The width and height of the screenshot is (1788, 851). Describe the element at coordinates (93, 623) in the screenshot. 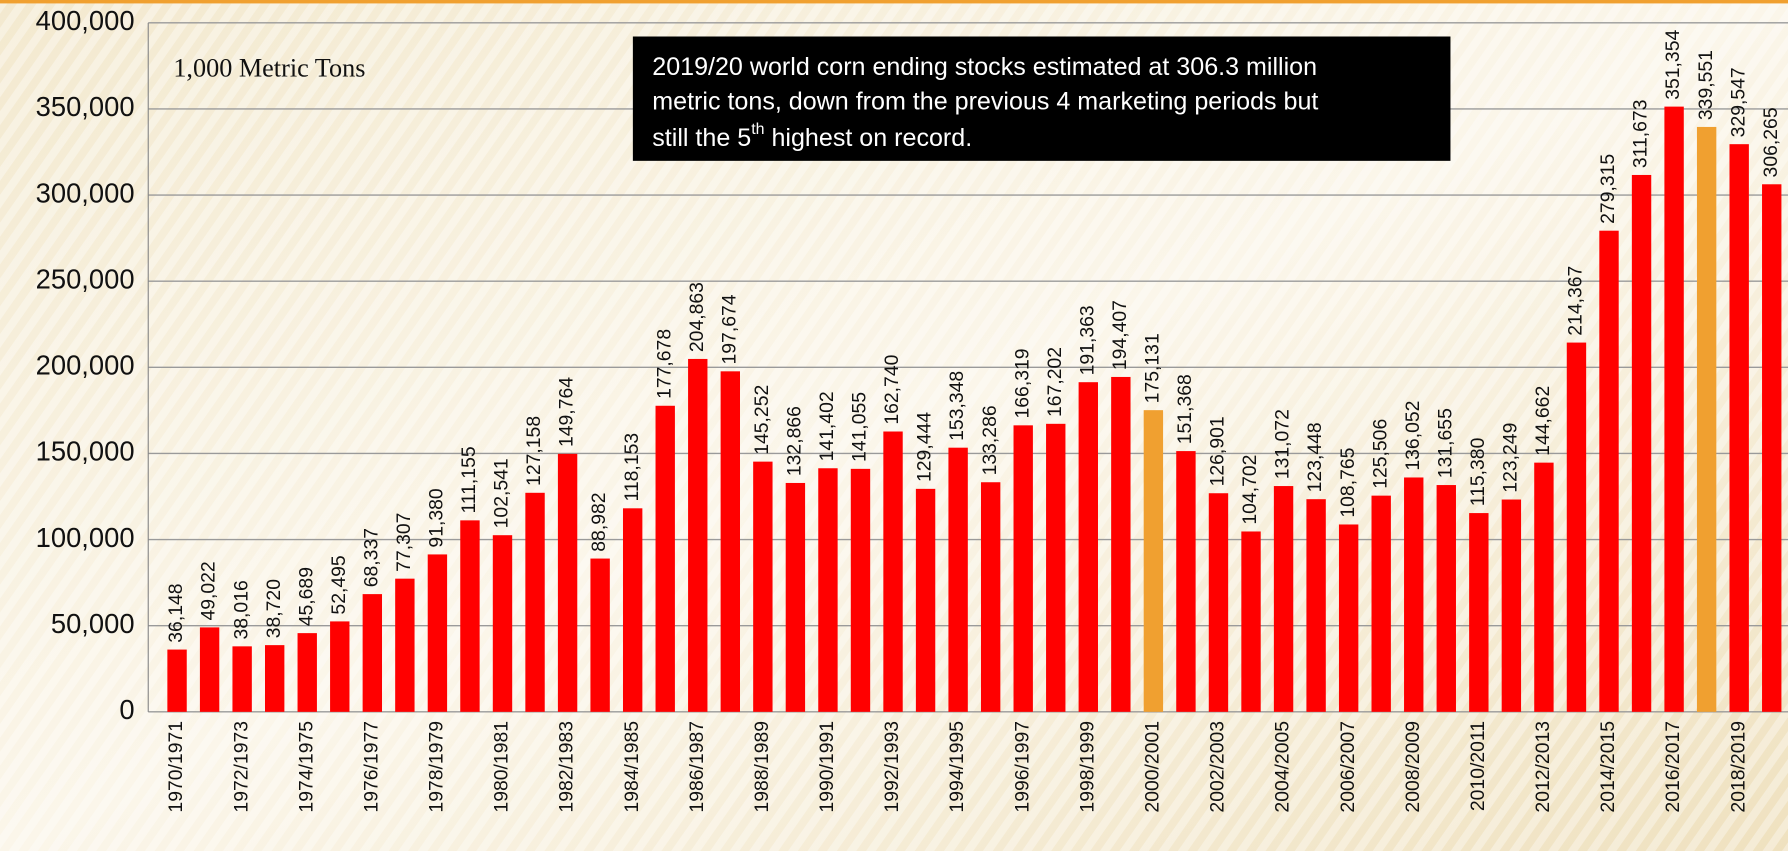

I see `y-tick-label: 50,000` at that location.